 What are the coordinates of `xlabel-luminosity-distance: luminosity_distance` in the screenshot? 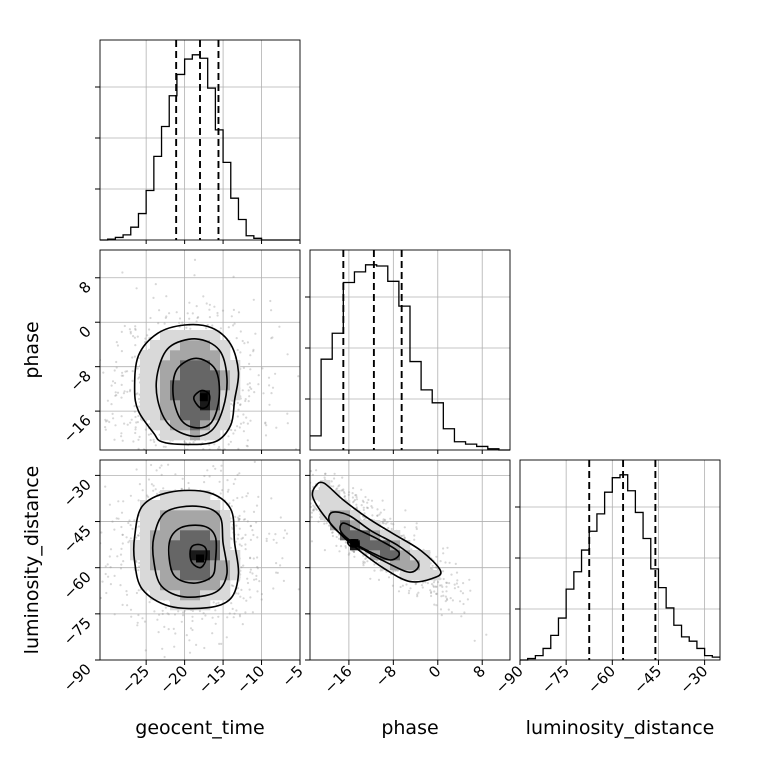 It's located at (620, 728).